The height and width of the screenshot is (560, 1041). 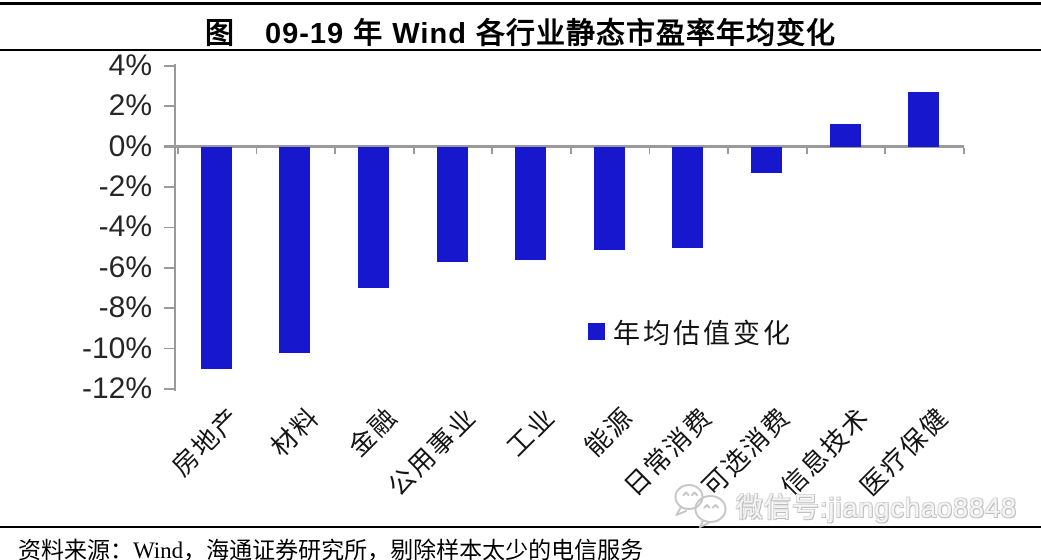 I want to click on watermark: 微信号:jiangchao8848, so click(x=844, y=505).